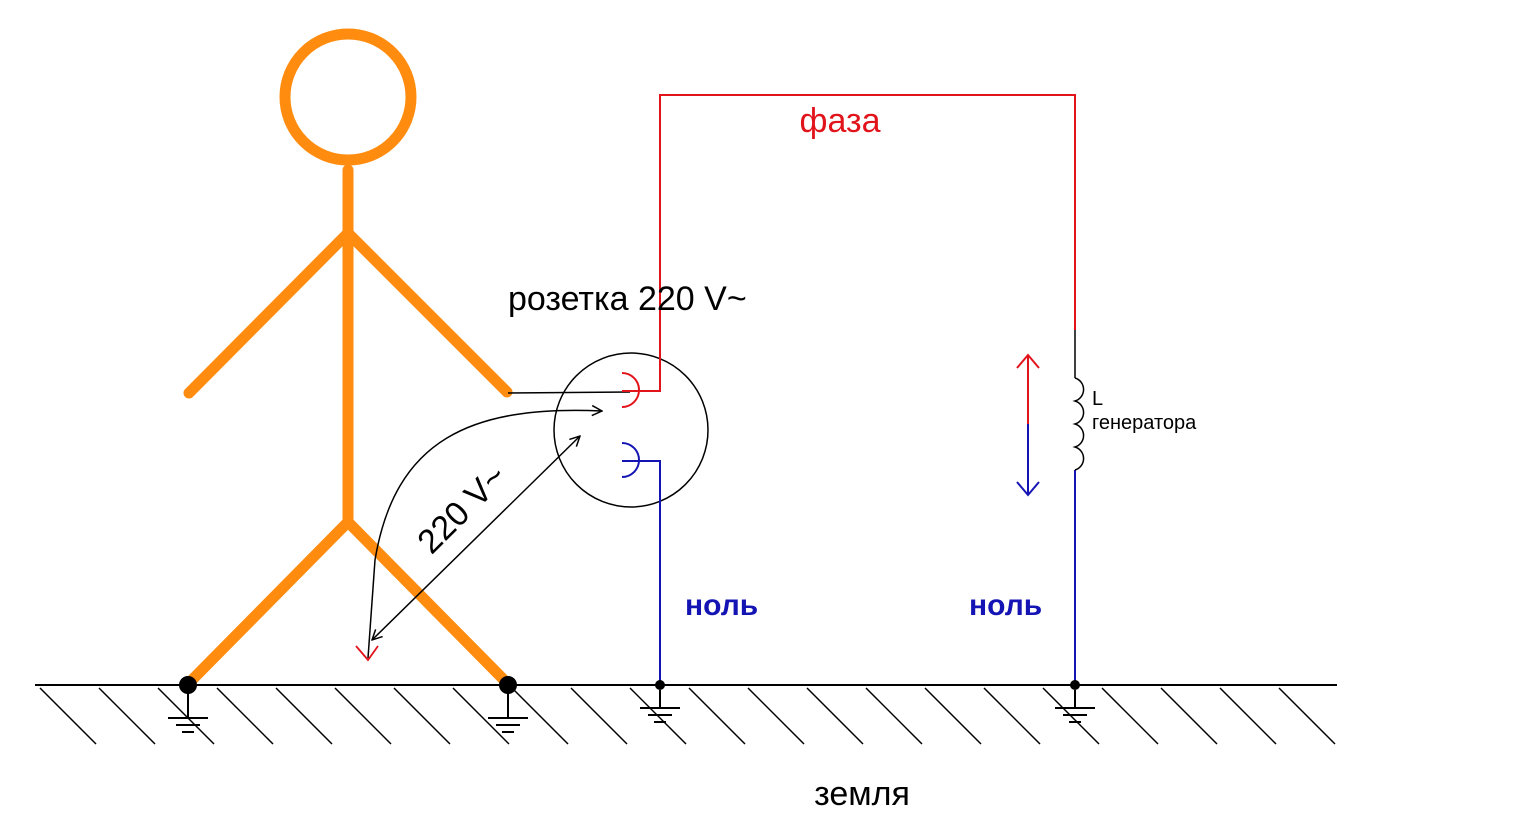 Image resolution: width=1535 pixels, height=827 pixels. I want to click on hand-to-phase-wire, so click(569, 392).